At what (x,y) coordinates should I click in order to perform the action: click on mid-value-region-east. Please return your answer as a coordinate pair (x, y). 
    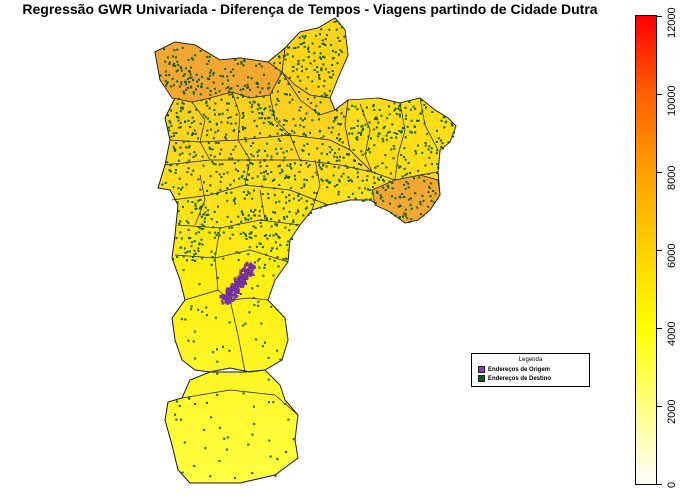
    Looking at the image, I should click on (400, 139).